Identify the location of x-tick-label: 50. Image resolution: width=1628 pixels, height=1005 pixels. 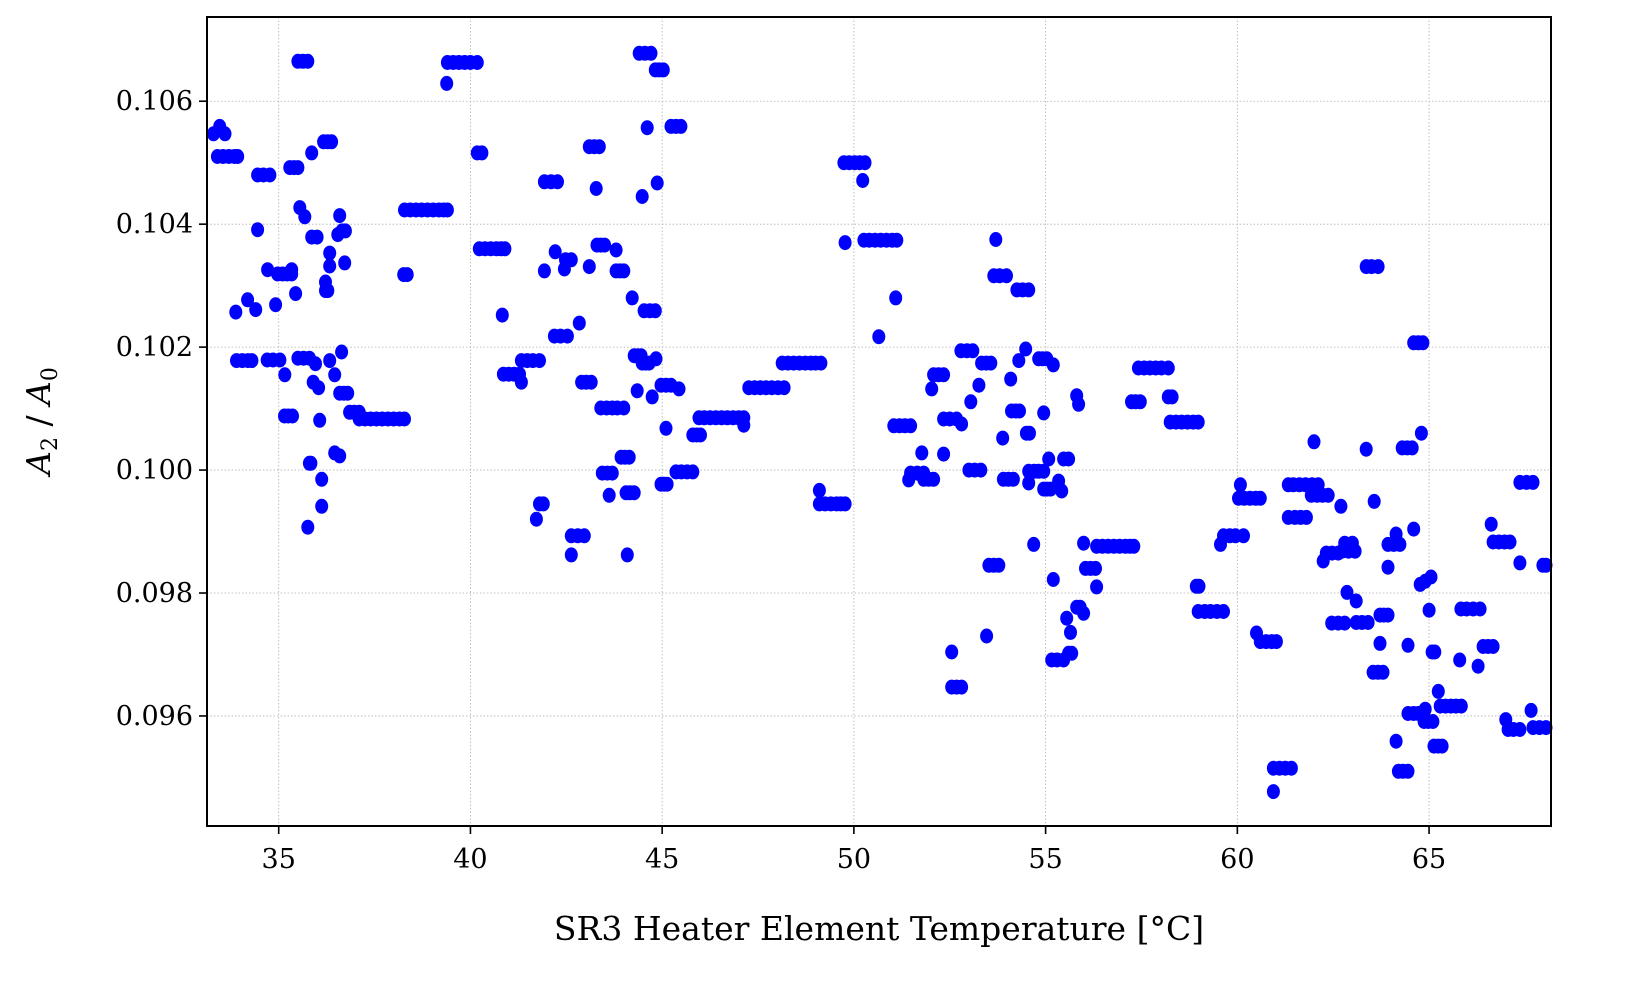
(854, 859).